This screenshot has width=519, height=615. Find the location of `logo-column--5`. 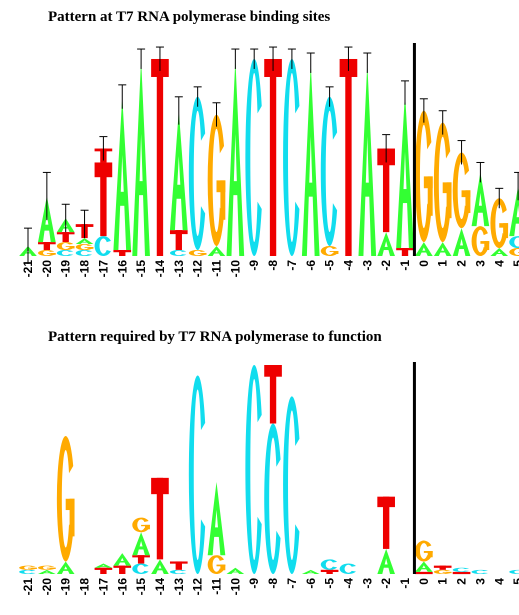

logo-column--5 is located at coordinates (329, 171).